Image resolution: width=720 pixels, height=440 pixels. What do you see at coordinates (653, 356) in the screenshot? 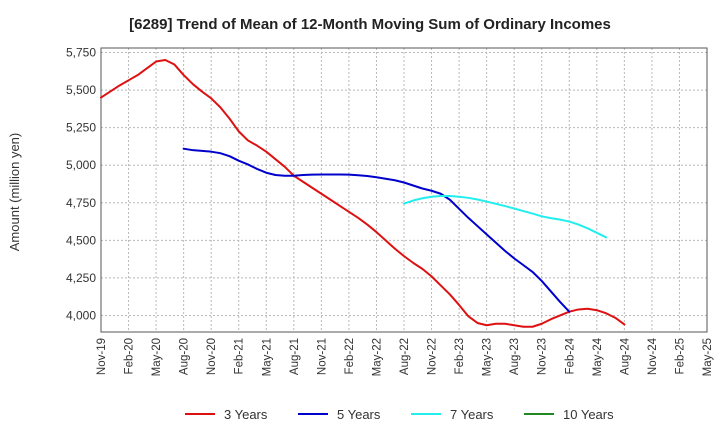
I see `x-tick-label: Nov-24` at bounding box center [653, 356].